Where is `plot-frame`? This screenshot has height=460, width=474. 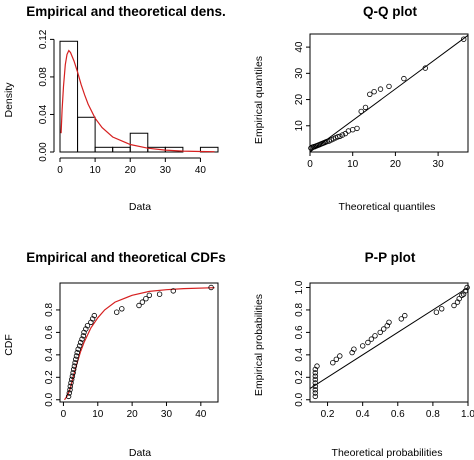 plot-frame is located at coordinates (389, 342).